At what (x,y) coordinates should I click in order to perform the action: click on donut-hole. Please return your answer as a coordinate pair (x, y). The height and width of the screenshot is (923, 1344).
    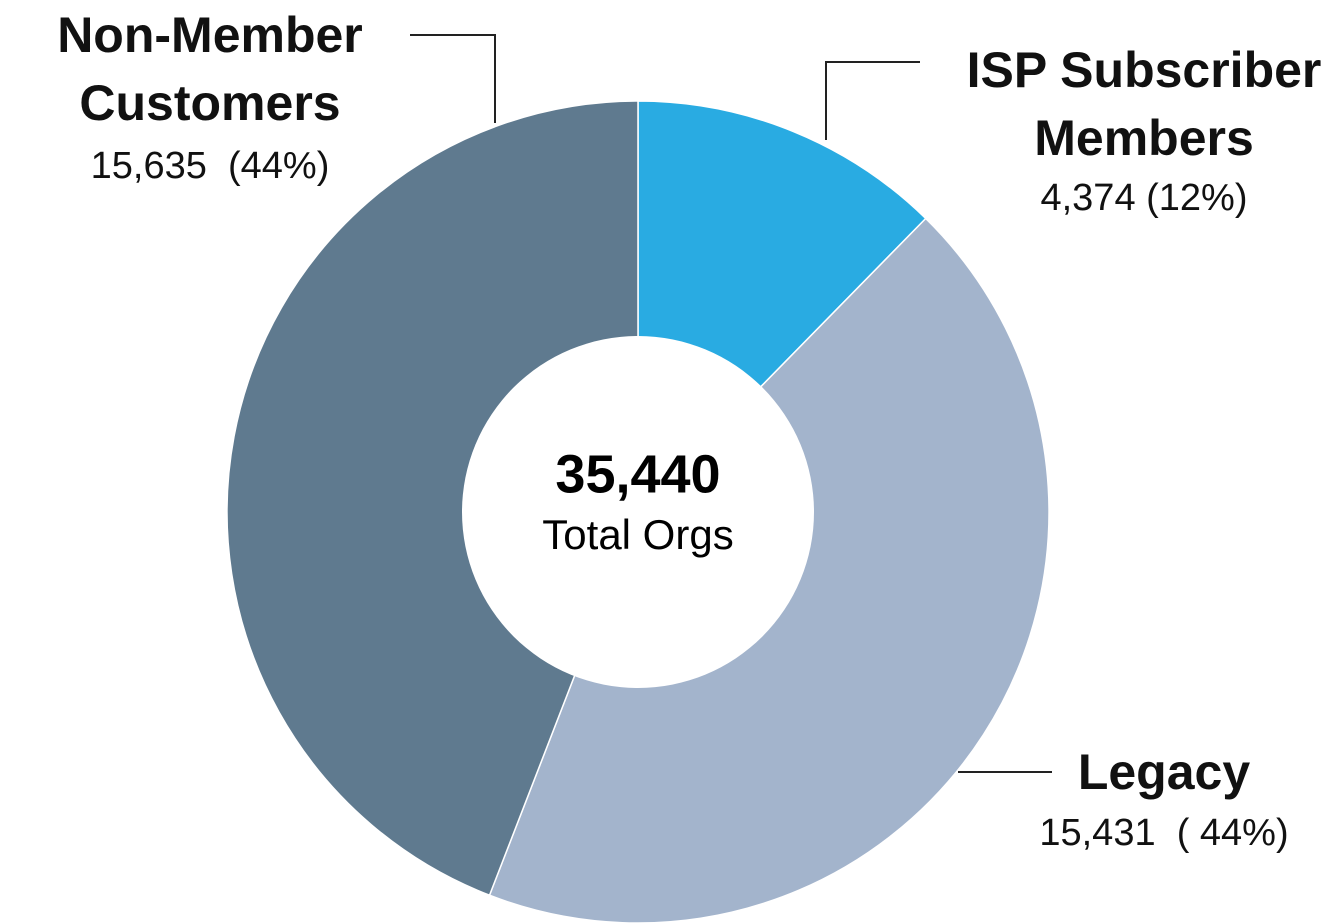
    Looking at the image, I should click on (638, 512).